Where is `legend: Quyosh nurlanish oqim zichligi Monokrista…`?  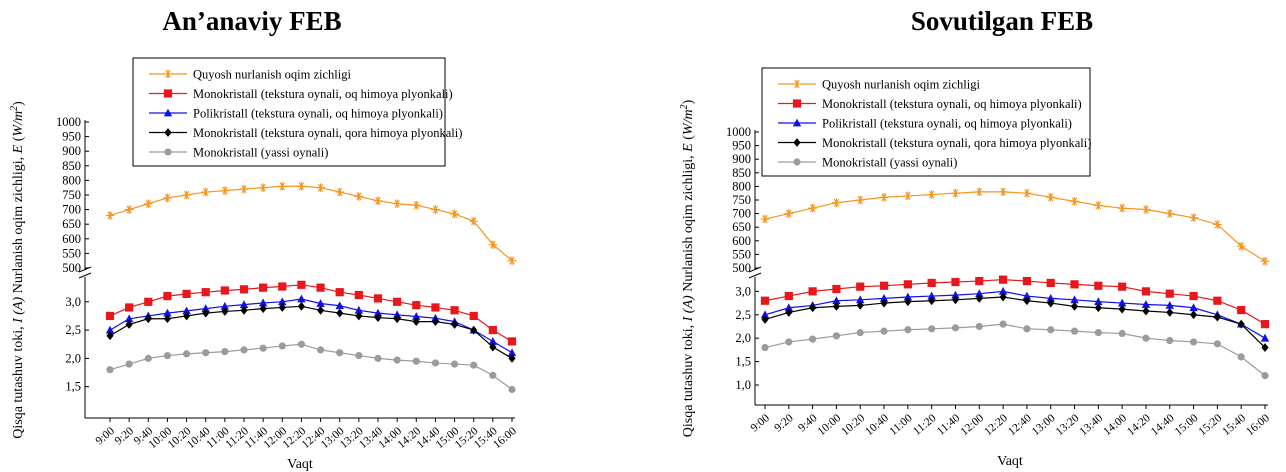
legend: Quyosh nurlanish oqim zichligi Monokrista… is located at coordinates (297, 112).